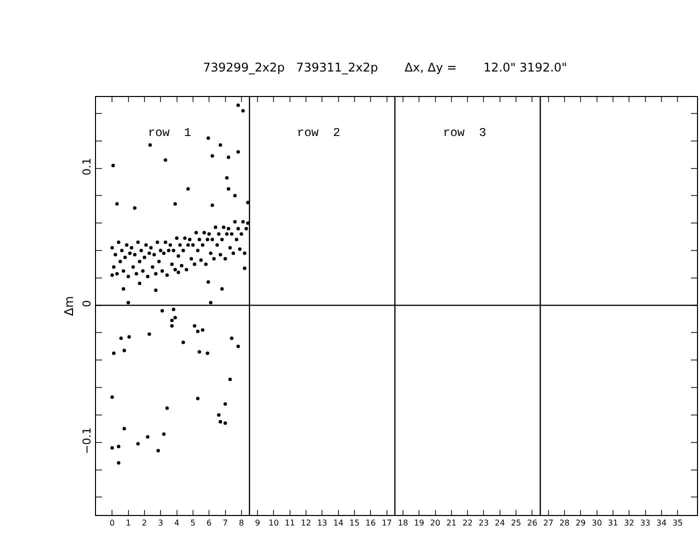  What do you see at coordinates (112, 523) in the screenshot?
I see `x-tick-label: 0` at bounding box center [112, 523].